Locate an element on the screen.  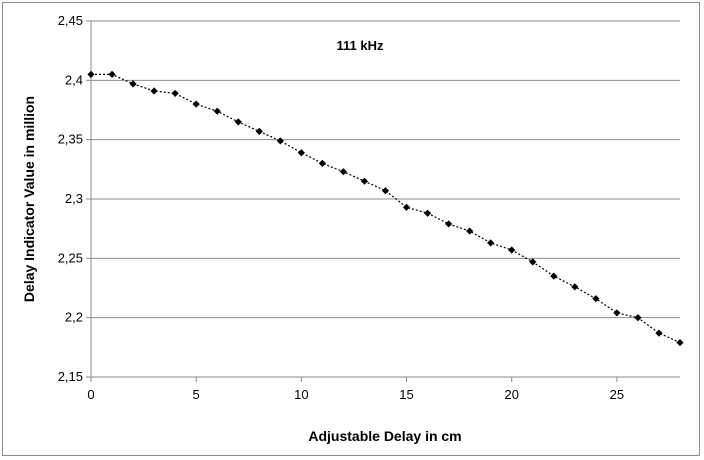
x-axis-title: Adjustable Delay in cm is located at coordinates (384, 436).